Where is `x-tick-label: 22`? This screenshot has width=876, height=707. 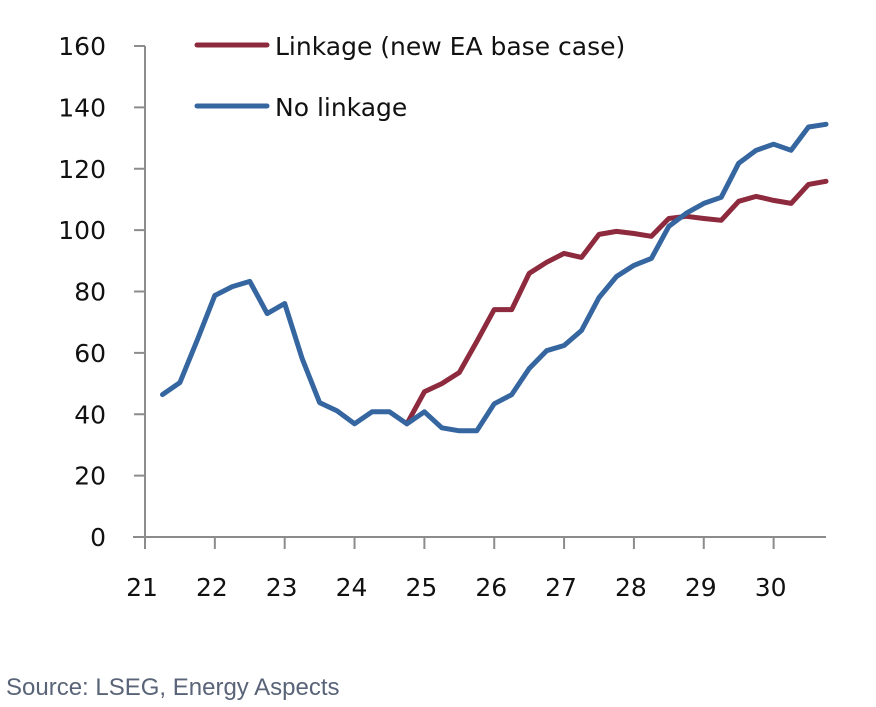
x-tick-label: 22 is located at coordinates (212, 587).